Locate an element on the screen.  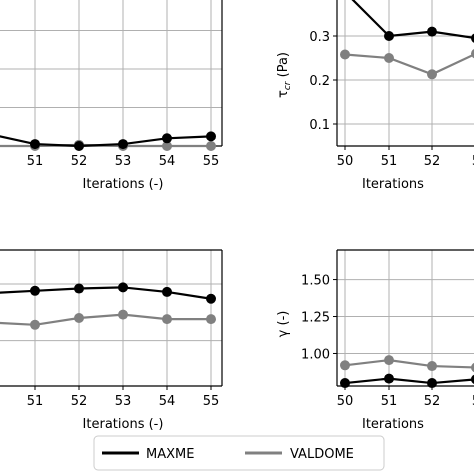
y-tick-label: 1.00 is located at coordinates (315, 354).